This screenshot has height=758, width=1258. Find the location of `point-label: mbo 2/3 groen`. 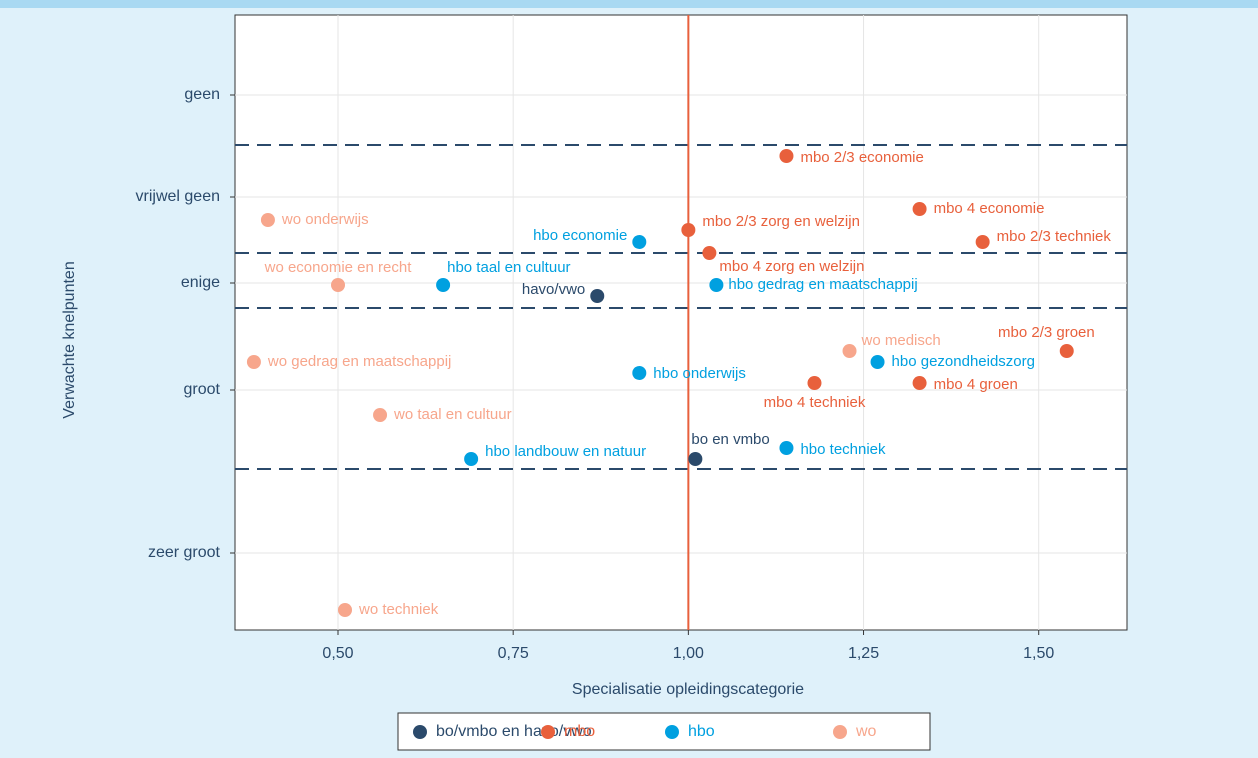

point-label: mbo 2/3 groen is located at coordinates (1046, 332).